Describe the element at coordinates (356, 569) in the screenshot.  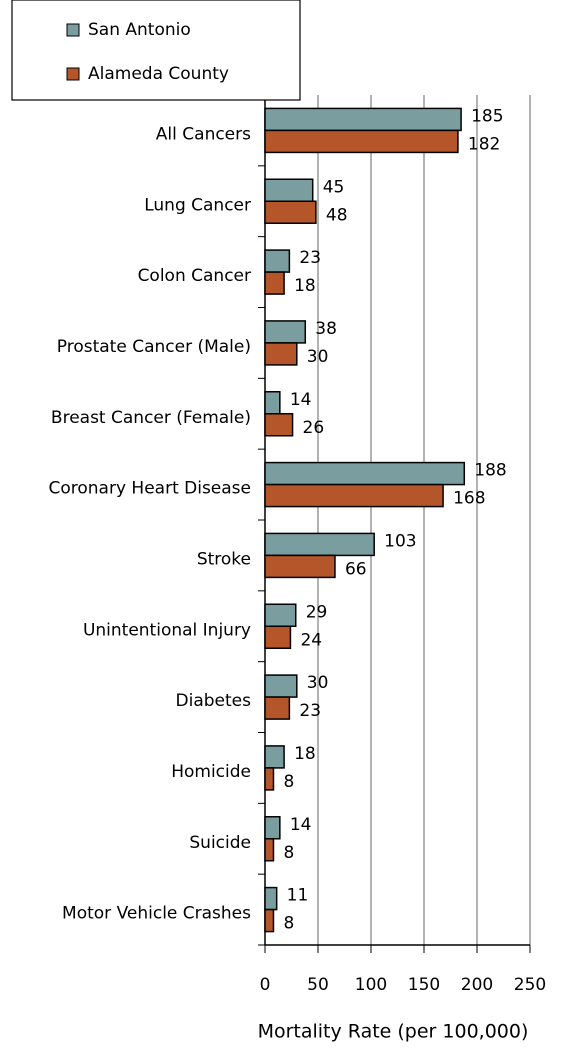
I see `data-label: 66` at that location.